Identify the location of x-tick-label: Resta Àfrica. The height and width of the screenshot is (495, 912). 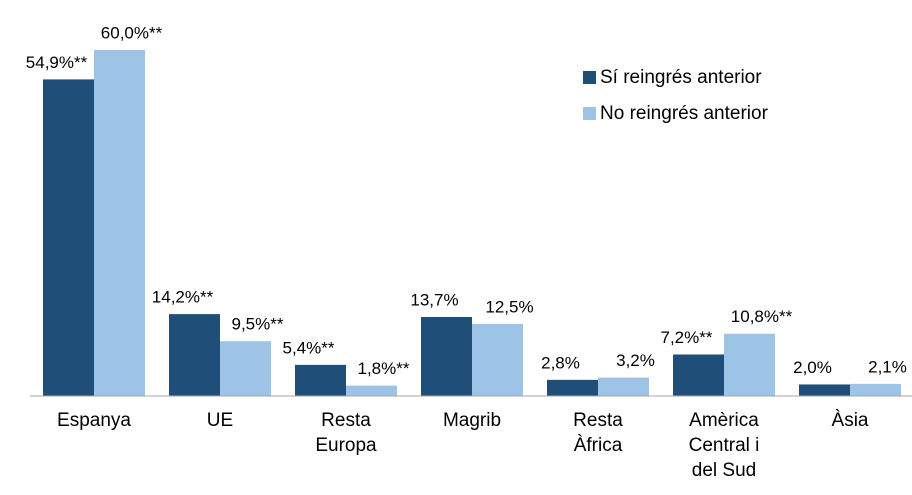
(598, 433).